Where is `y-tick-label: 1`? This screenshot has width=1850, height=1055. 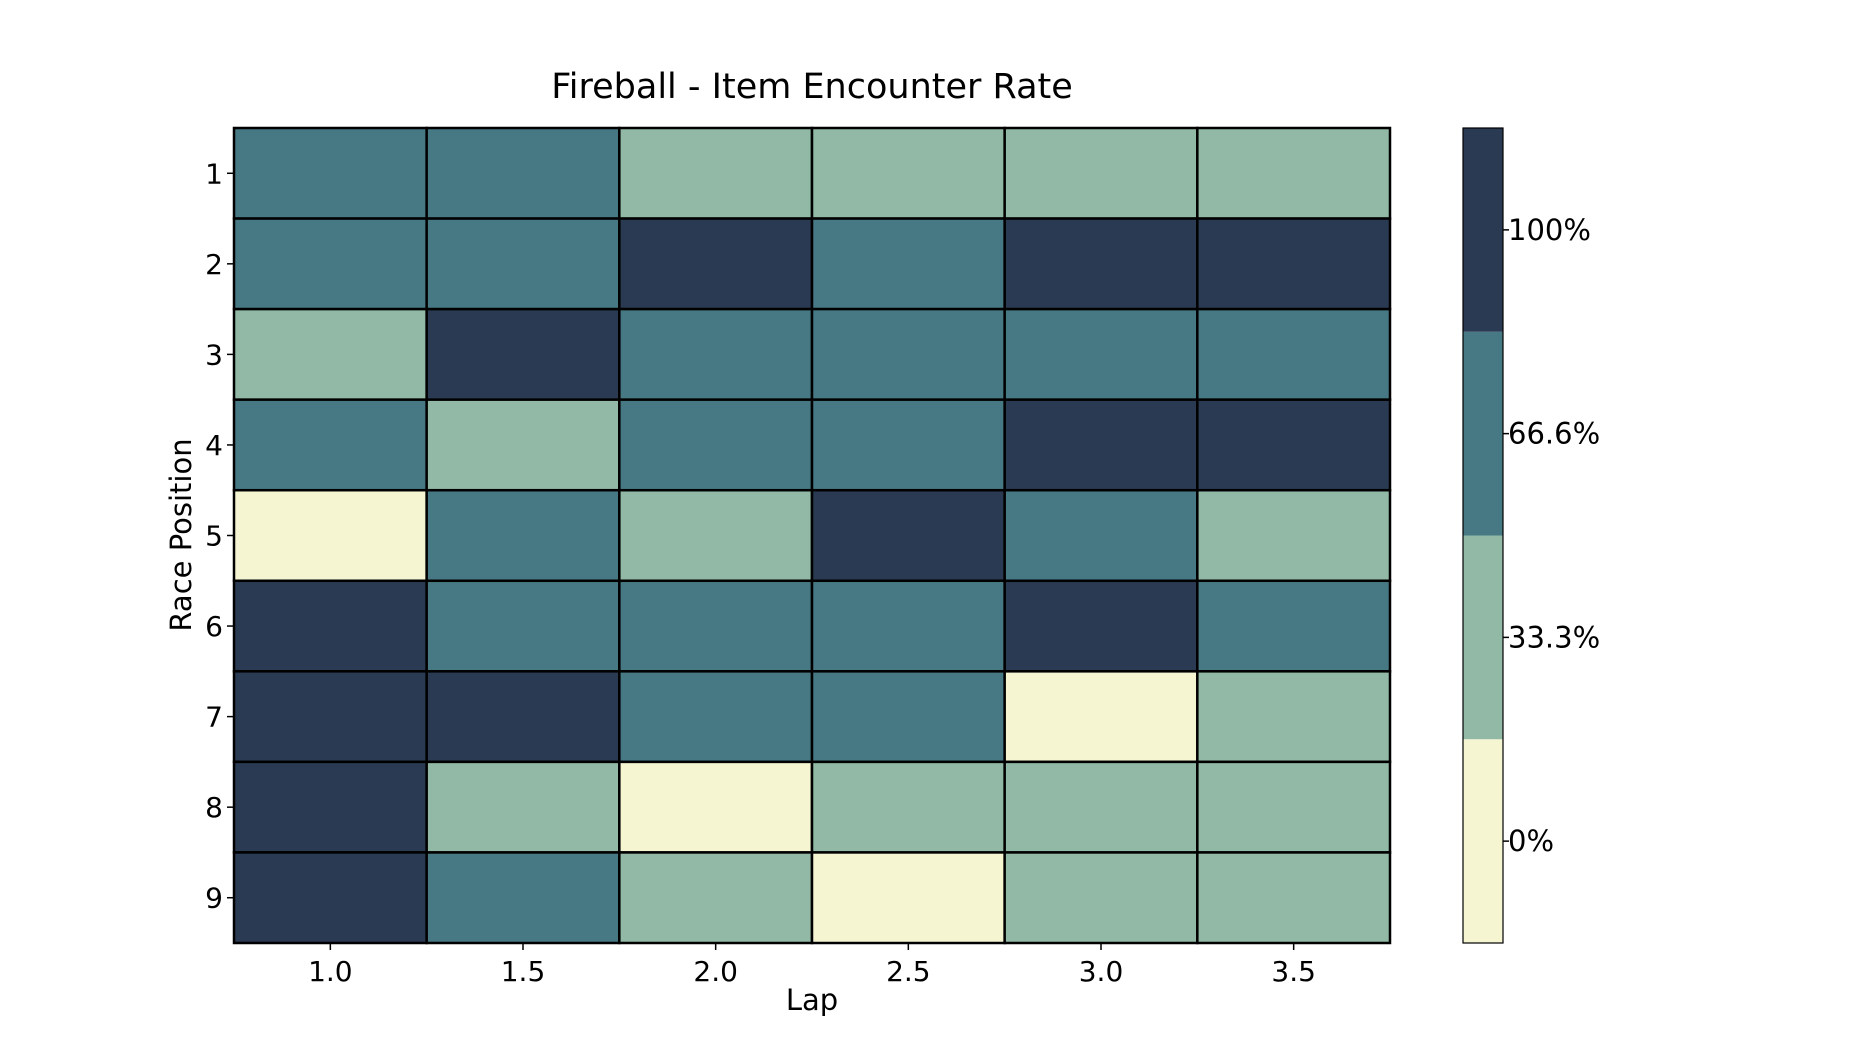
y-tick-label: 1 is located at coordinates (214, 173).